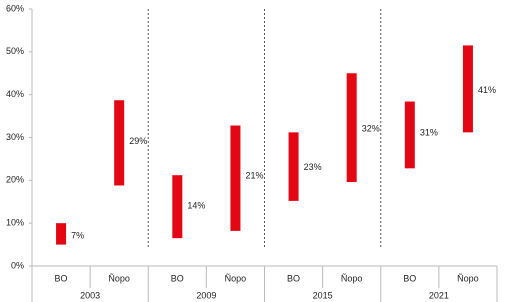  What do you see at coordinates (206, 295) in the screenshot?
I see `group-label: 2009` at bounding box center [206, 295].